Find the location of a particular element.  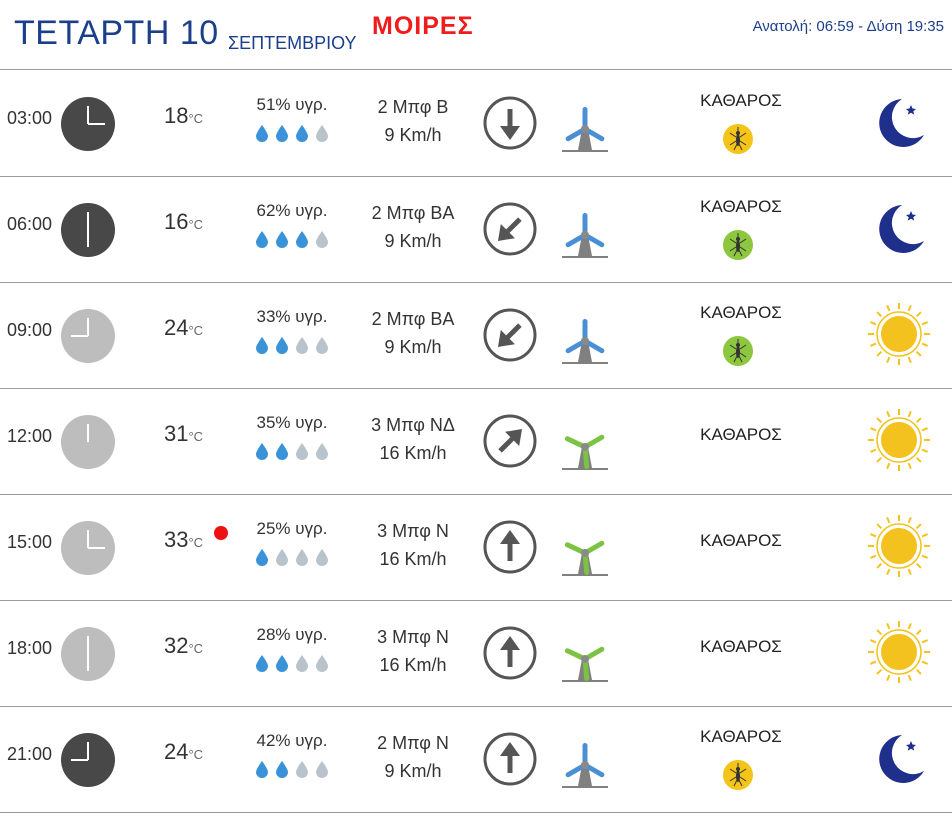

wind-direction-arrow-up-right-icon is located at coordinates (510, 443).